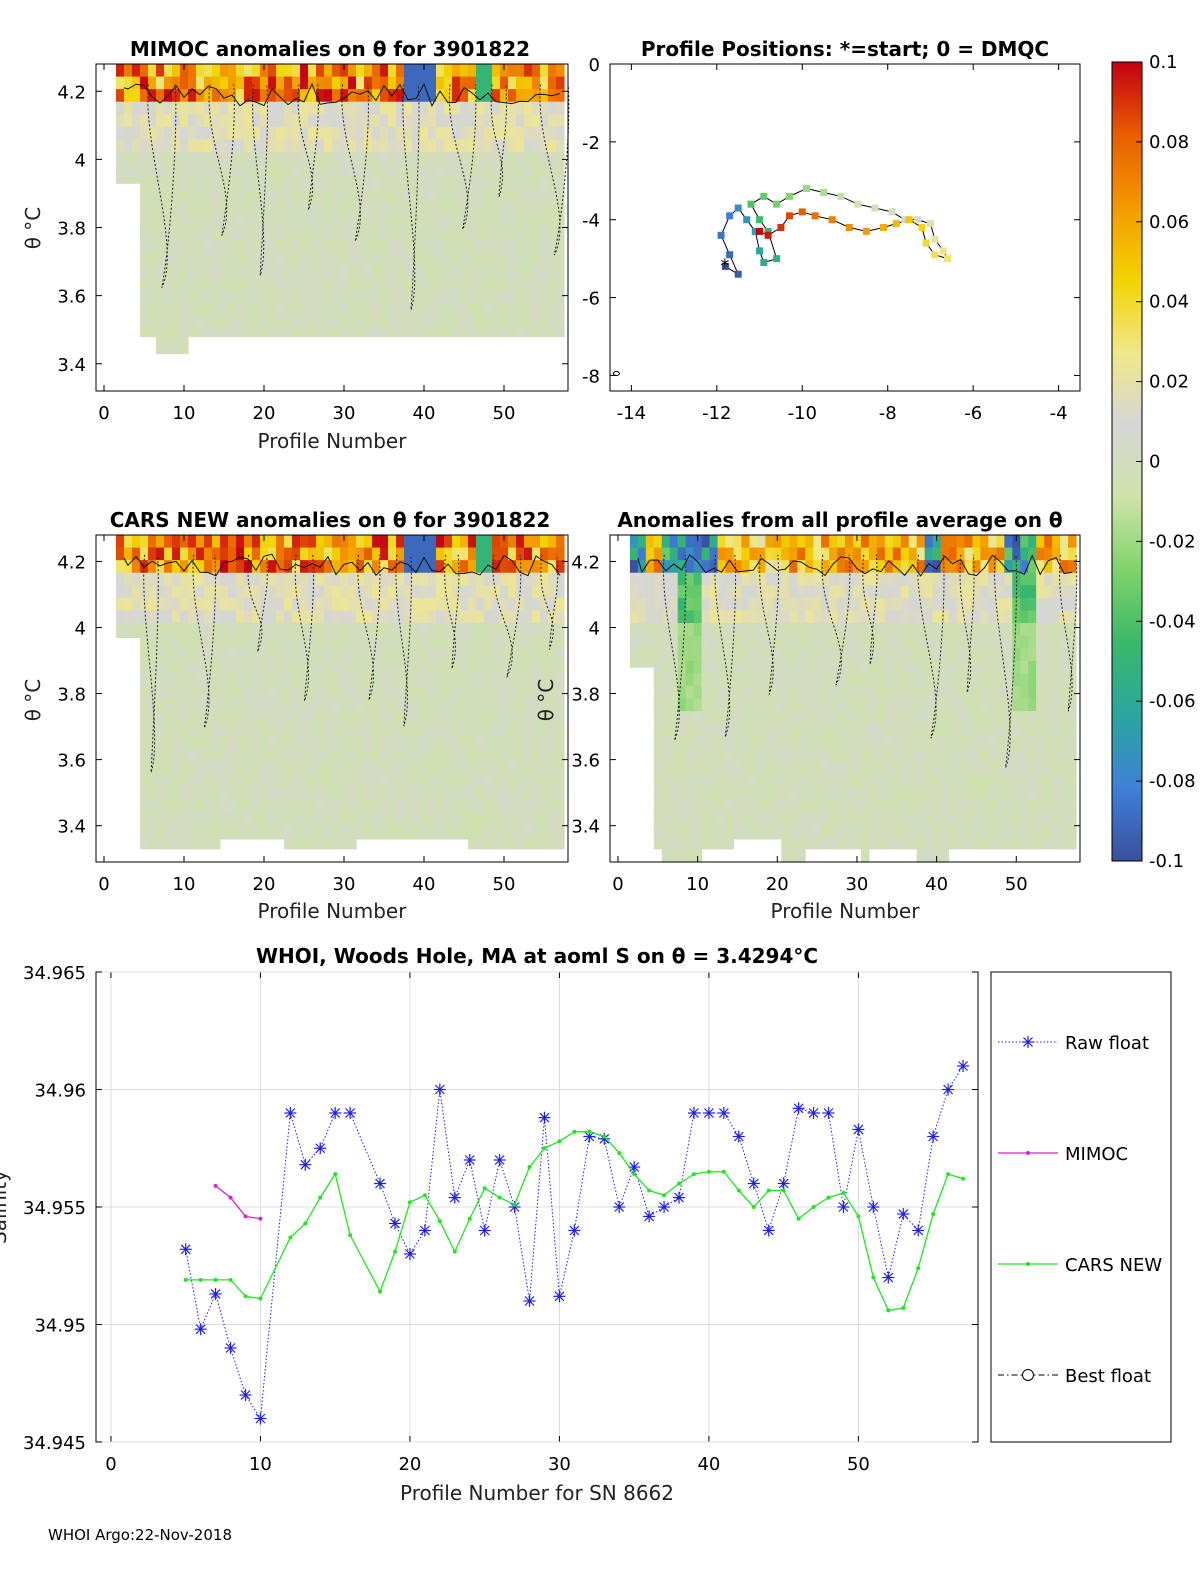  I want to click on cars-axes-box, so click(332, 698).